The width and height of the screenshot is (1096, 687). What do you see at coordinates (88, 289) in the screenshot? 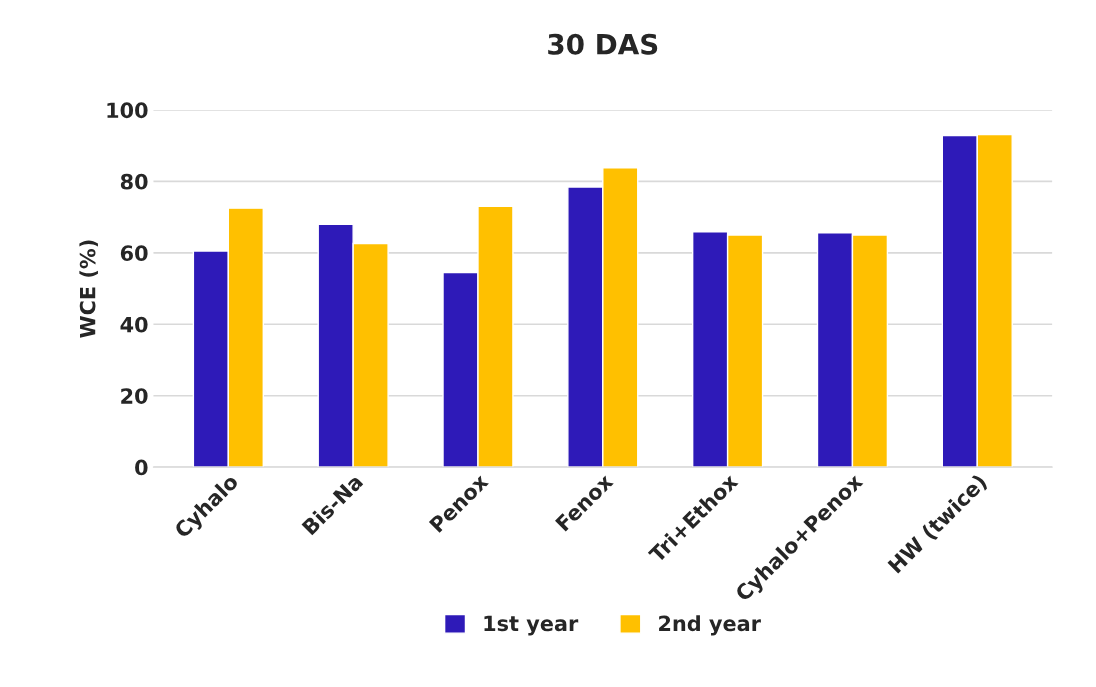
I see `y-axis-title: WCE (%)` at bounding box center [88, 289].